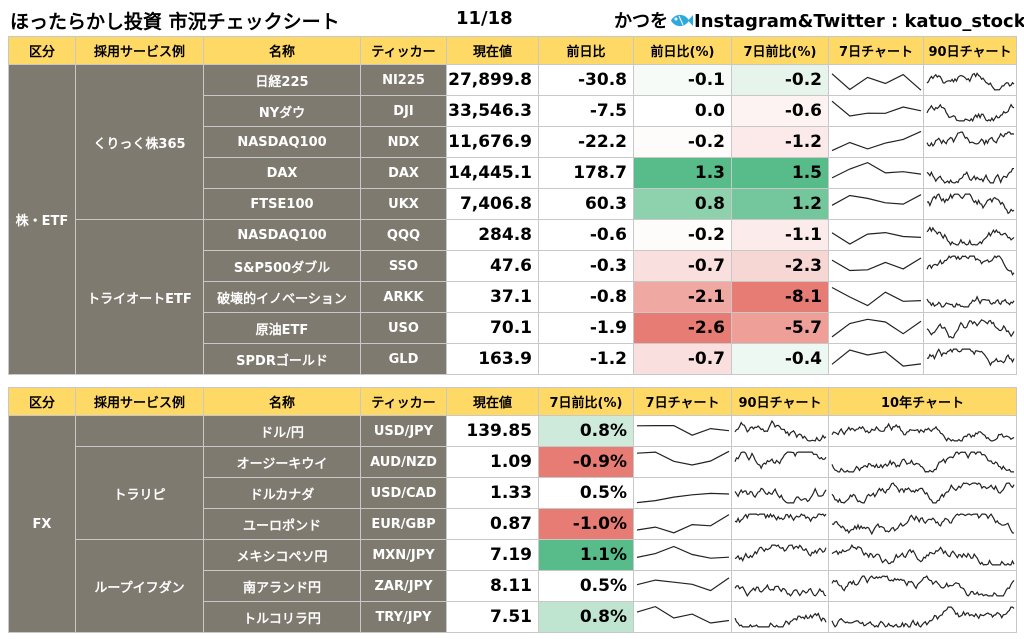 The image size is (1024, 639). What do you see at coordinates (282, 80) in the screenshot?
I see `name-cell: 日経225` at bounding box center [282, 80].